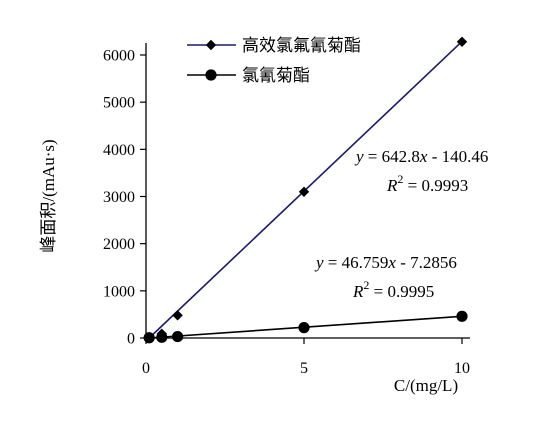 This screenshot has width=557, height=426. What do you see at coordinates (435, 185) in the screenshot?
I see `r-squared-value: = 0.9993` at bounding box center [435, 185].